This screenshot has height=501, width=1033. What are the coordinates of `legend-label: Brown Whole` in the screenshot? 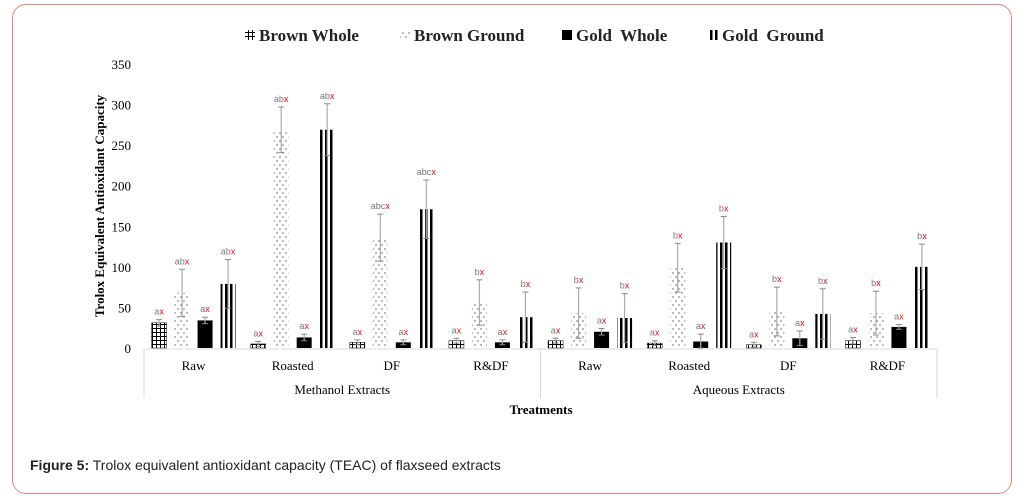 It's located at (309, 35).